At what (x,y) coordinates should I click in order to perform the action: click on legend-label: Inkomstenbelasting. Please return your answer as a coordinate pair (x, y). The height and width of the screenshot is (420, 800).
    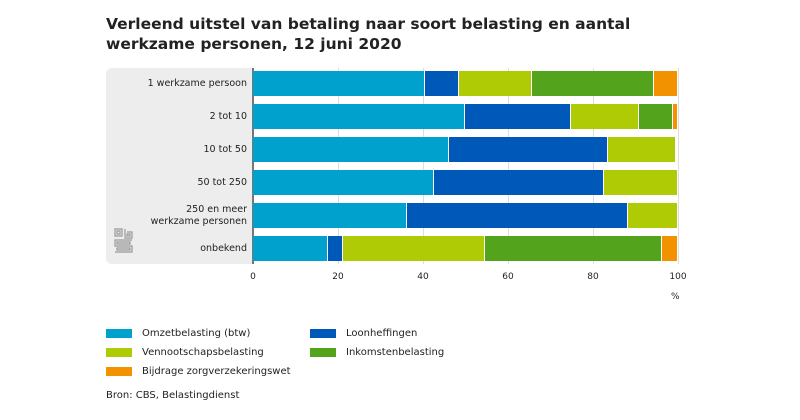
    Looking at the image, I should click on (395, 352).